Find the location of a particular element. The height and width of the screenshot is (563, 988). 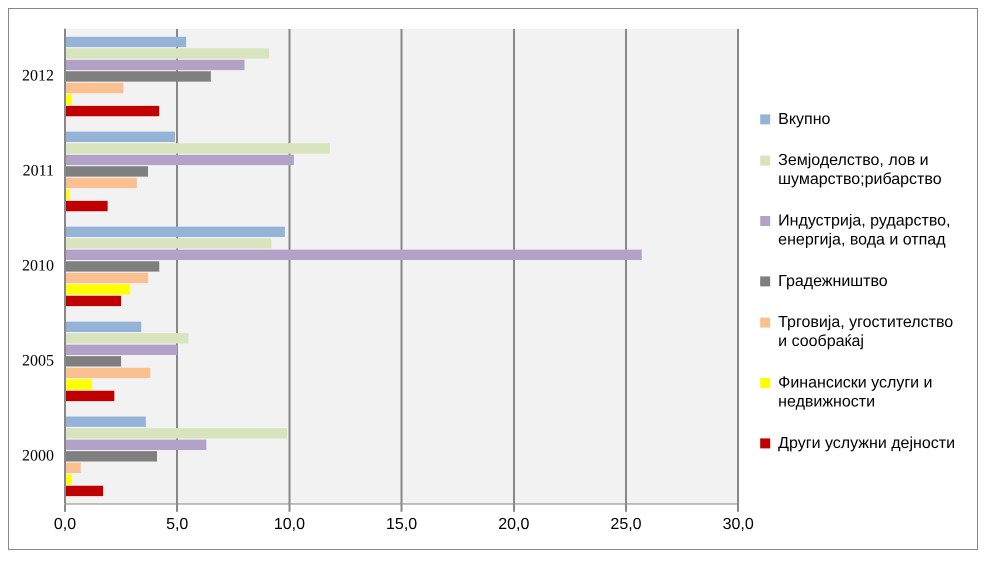

legend-label: Вкупно is located at coordinates (804, 119).